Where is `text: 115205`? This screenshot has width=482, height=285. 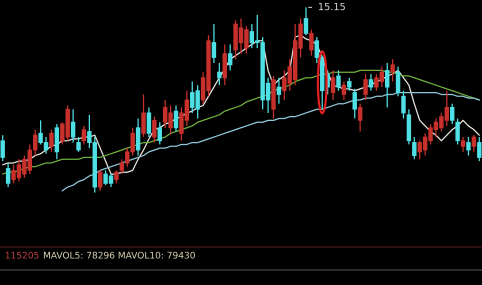 text: 115205 is located at coordinates (22, 255).